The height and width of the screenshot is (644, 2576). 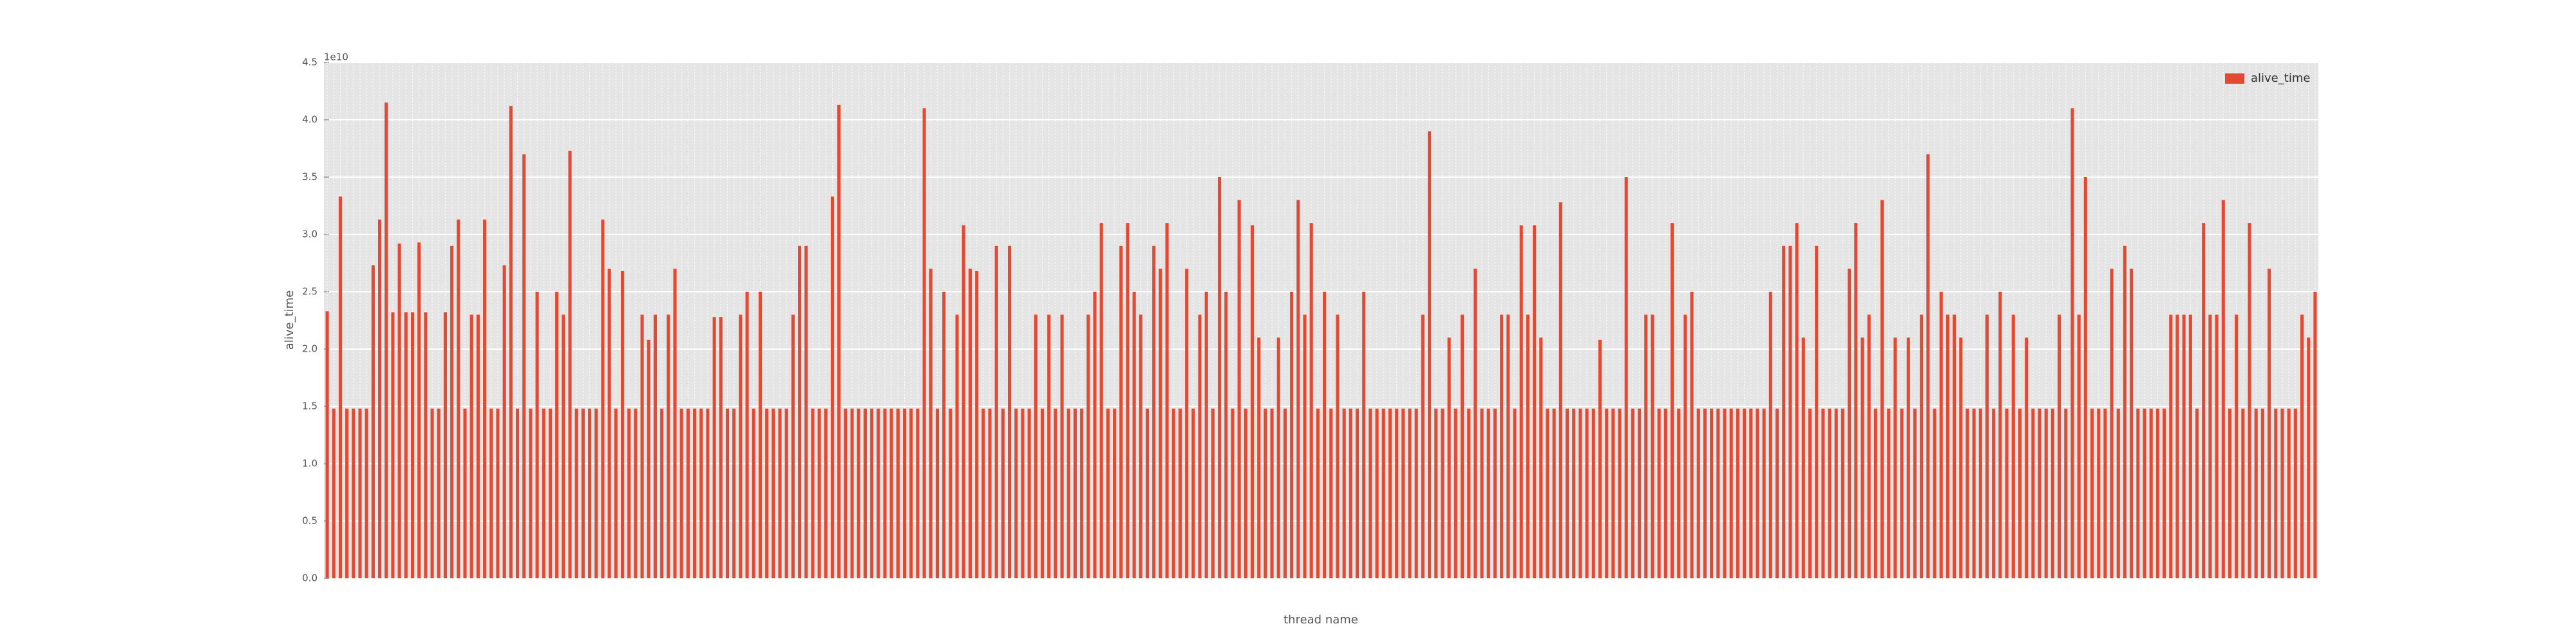 I want to click on y-tick-label: 0.5, so click(x=309, y=521).